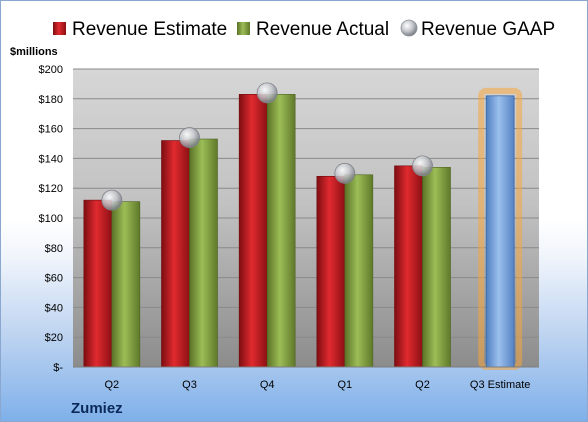 The width and height of the screenshot is (588, 422). I want to click on legend-item-revenue-gaap: Revenue GAAP, so click(477, 29).